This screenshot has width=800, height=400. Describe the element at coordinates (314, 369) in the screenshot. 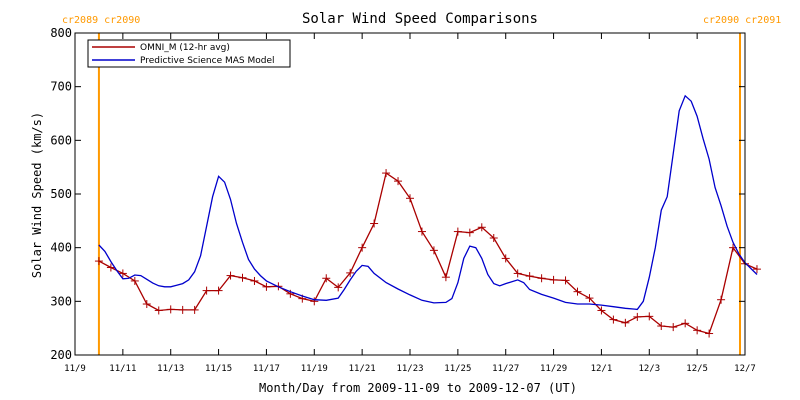

I see `x-tick-label: 11/19` at that location.